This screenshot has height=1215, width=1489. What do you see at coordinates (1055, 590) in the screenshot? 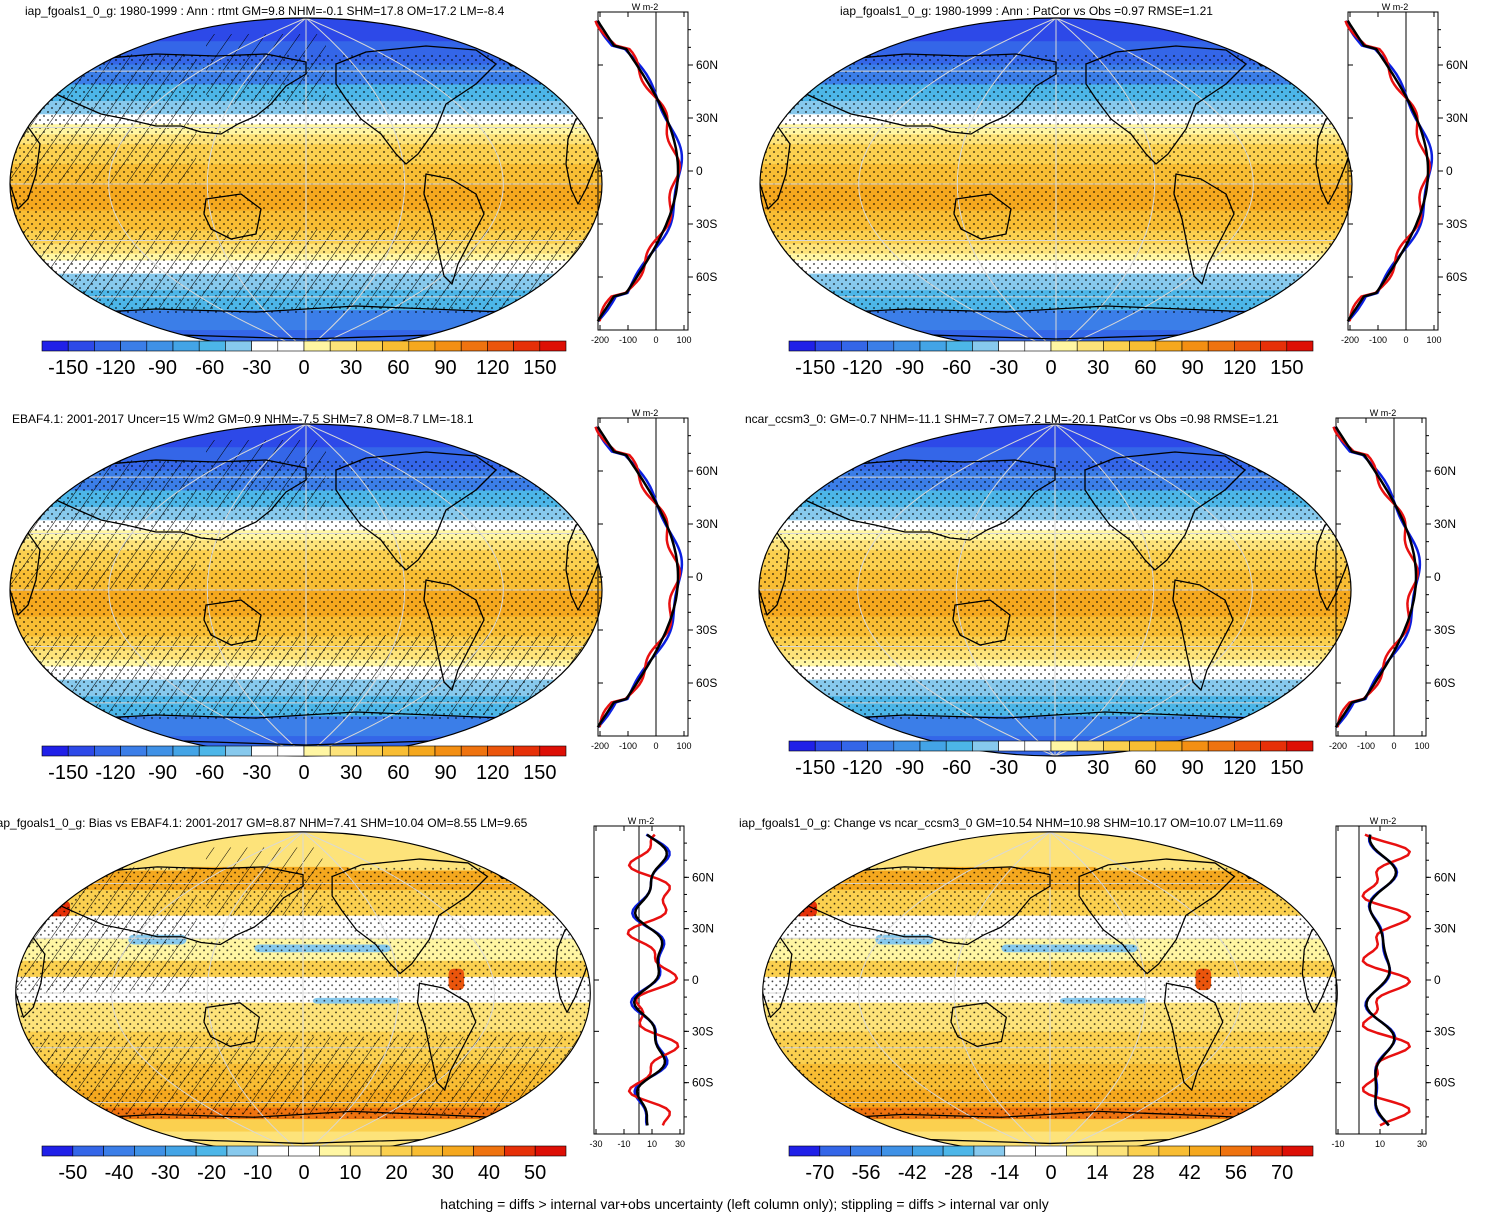
I see `map-border` at bounding box center [1055, 590].